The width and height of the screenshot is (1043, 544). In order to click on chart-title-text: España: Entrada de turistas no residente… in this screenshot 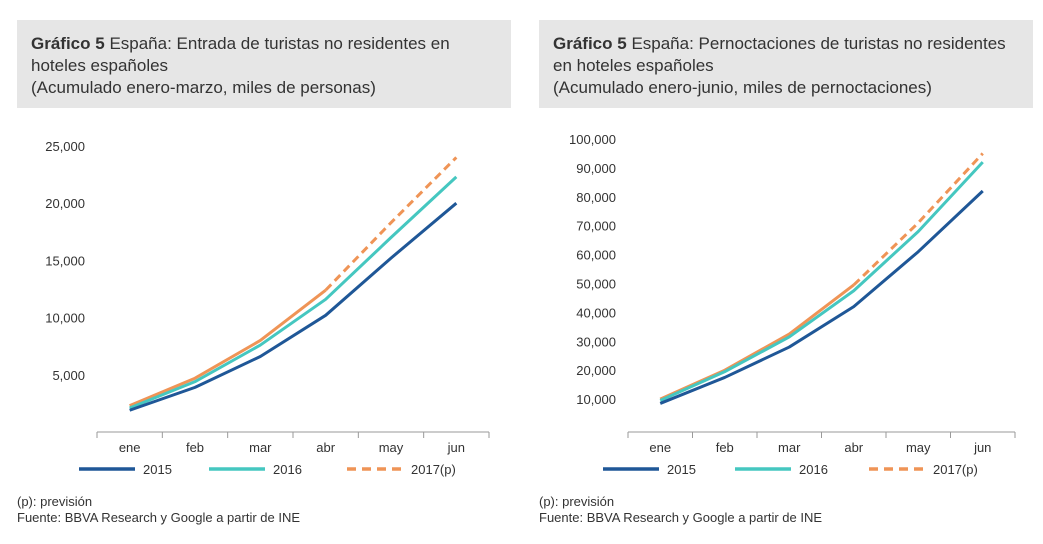, I will do `click(240, 54)`.